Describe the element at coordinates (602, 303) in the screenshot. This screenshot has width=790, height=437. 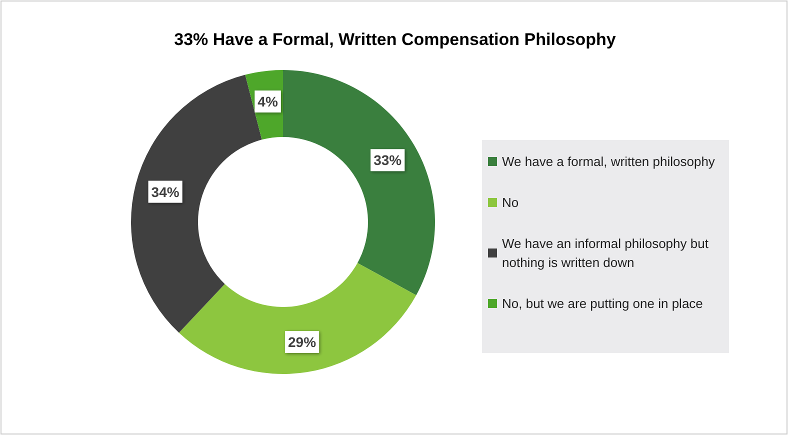
I see `legend-label: No, but we are putting one in place` at that location.